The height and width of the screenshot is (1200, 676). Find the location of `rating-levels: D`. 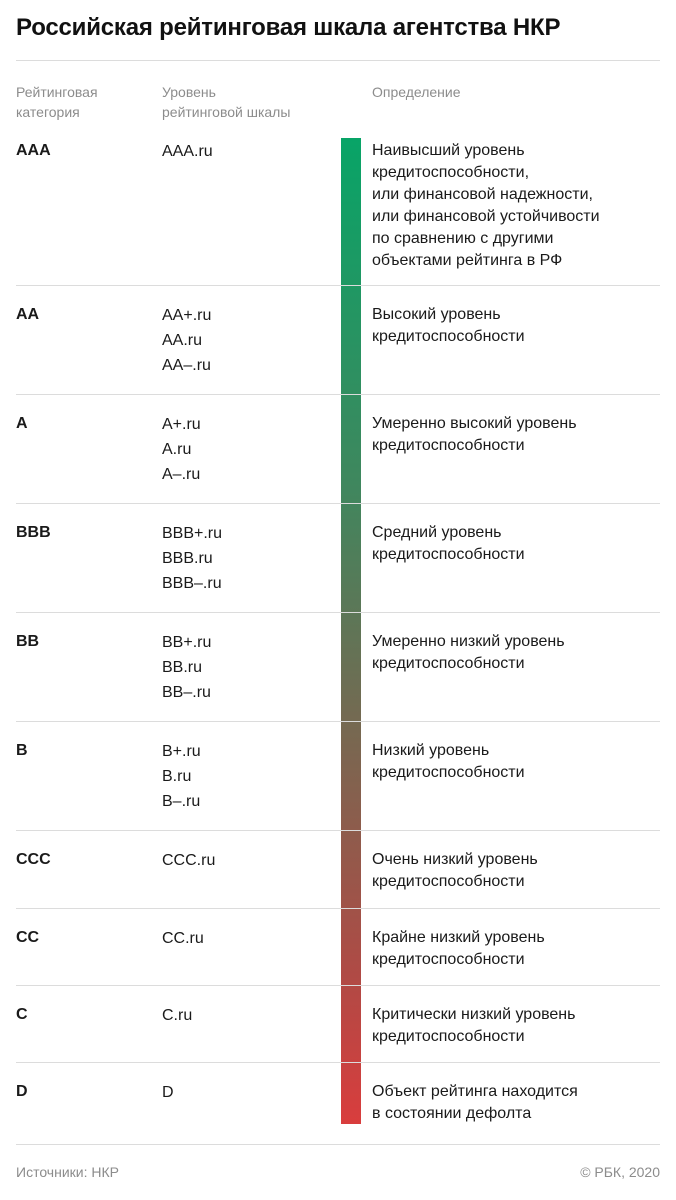

rating-levels: D is located at coordinates (247, 1093).